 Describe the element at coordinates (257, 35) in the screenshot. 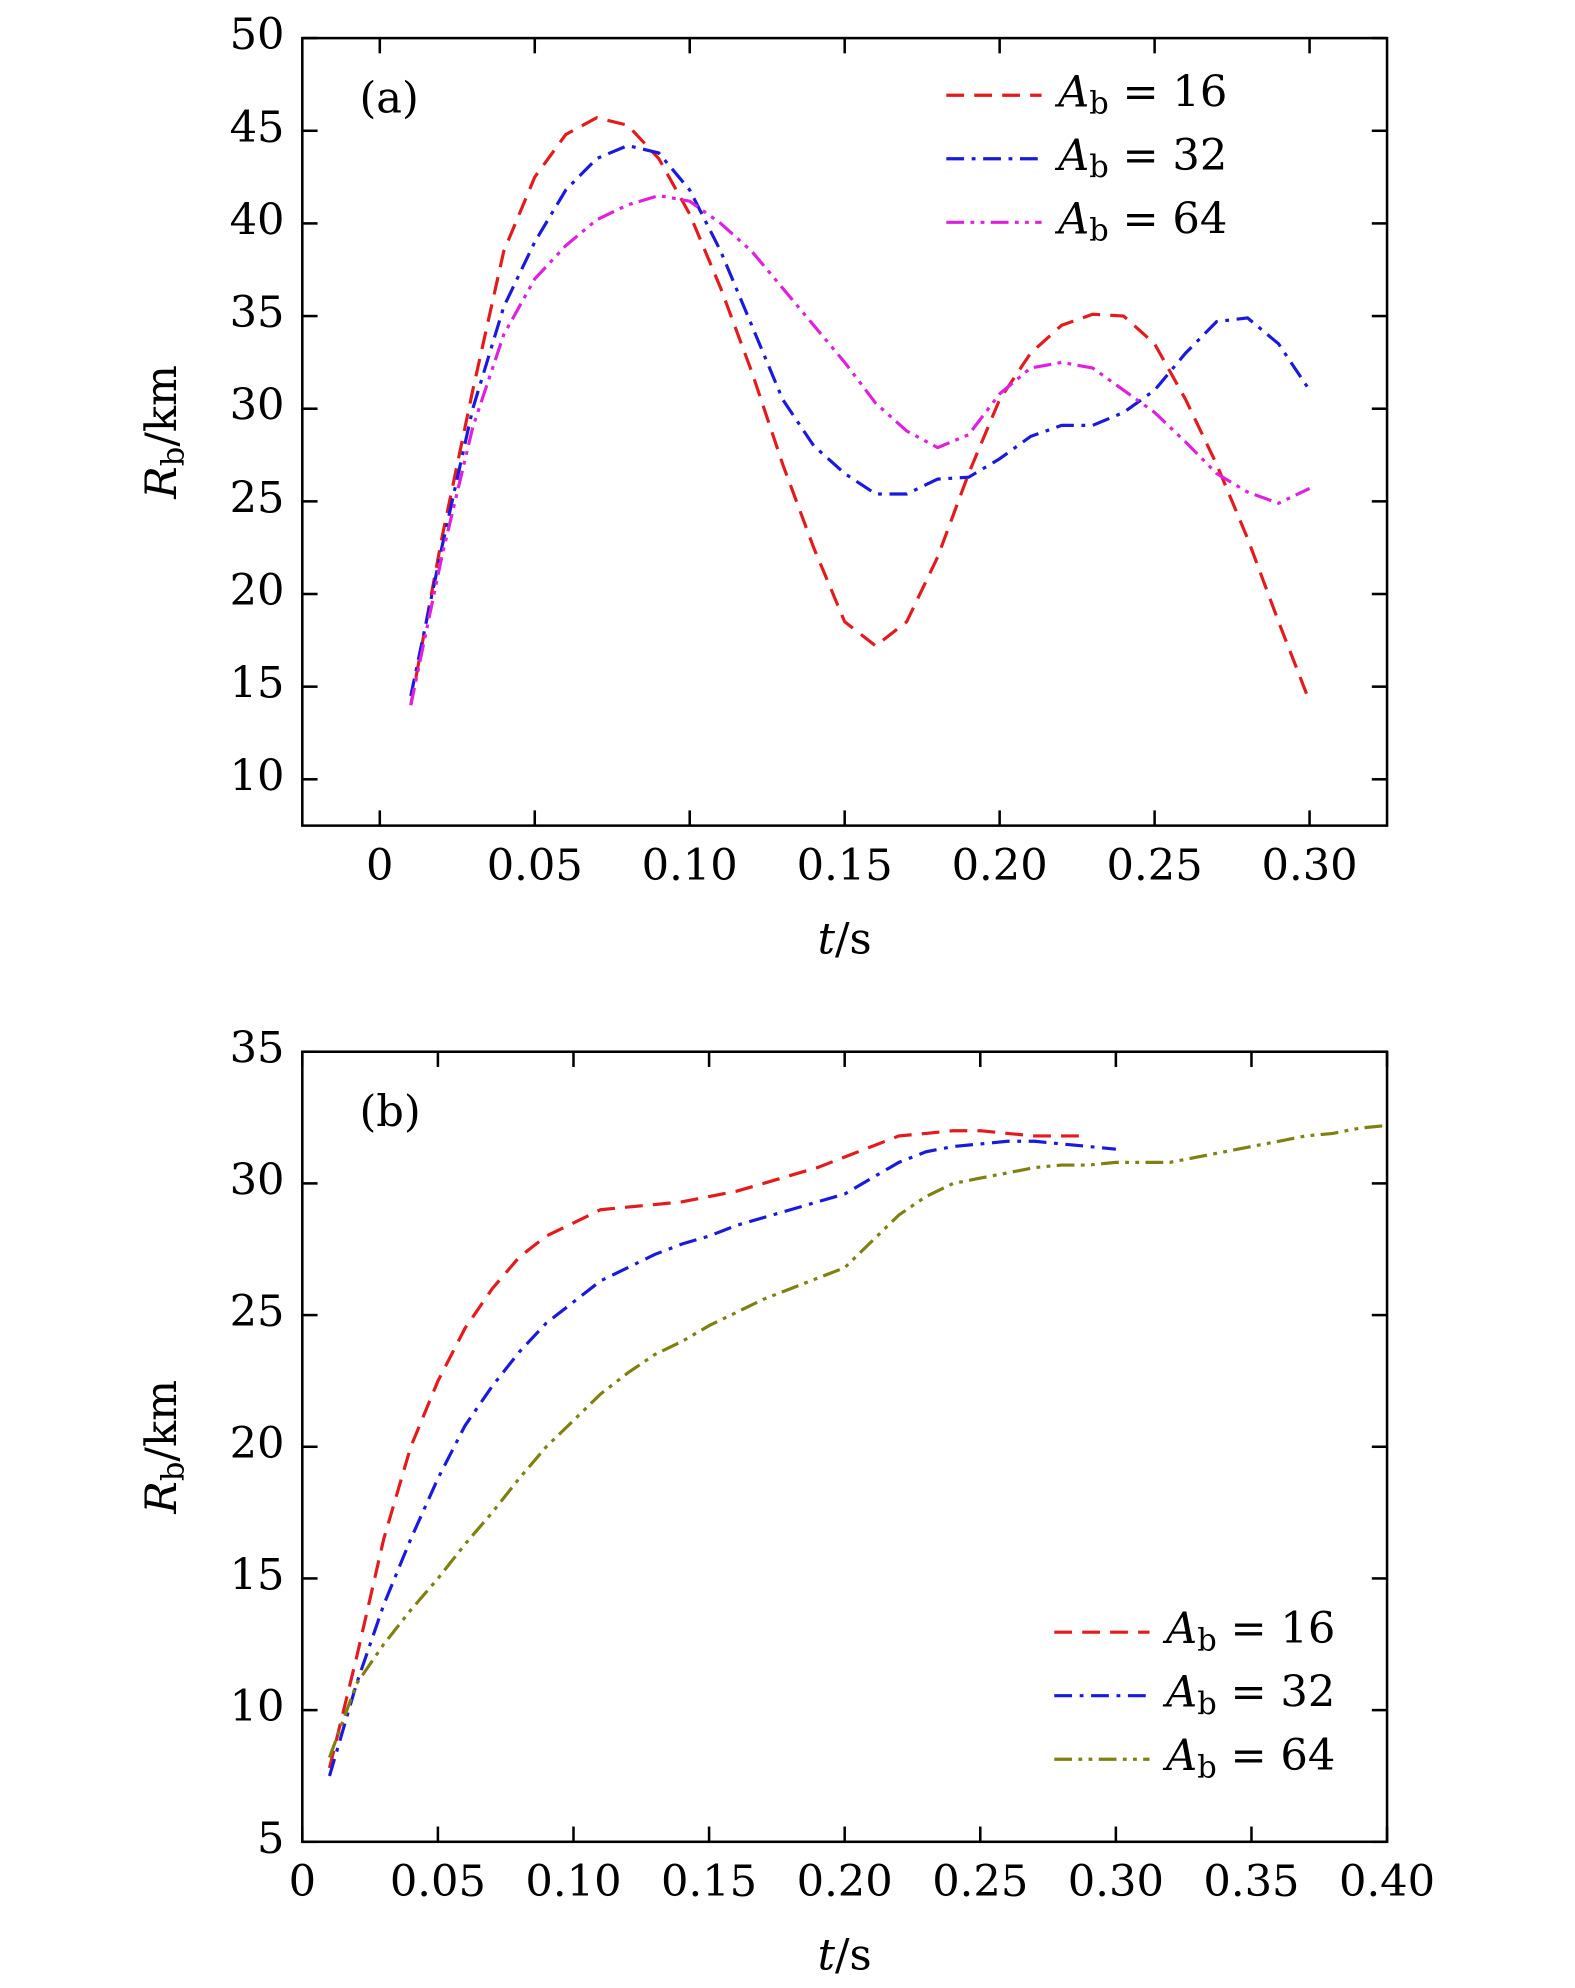

I see `y-tick-label: 50` at that location.